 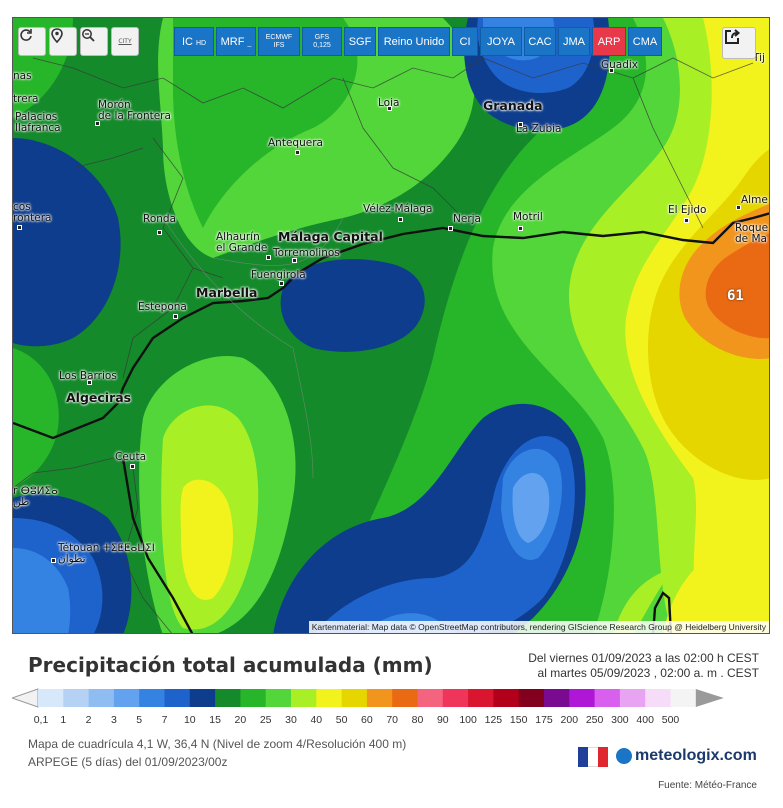 I want to click on city-label: Ronda, so click(x=160, y=219).